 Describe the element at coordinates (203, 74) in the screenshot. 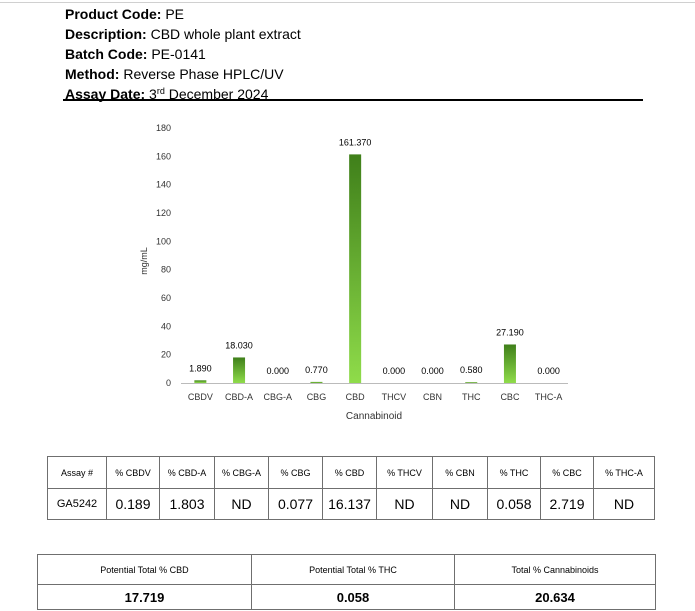

I see `method-value: Reverse Phase HPLC/UV` at that location.